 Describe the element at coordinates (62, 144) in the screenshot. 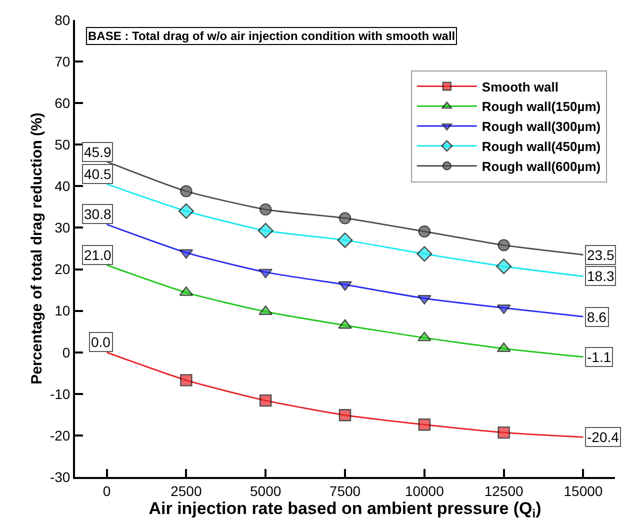

I see `y-tick-label: 50` at that location.